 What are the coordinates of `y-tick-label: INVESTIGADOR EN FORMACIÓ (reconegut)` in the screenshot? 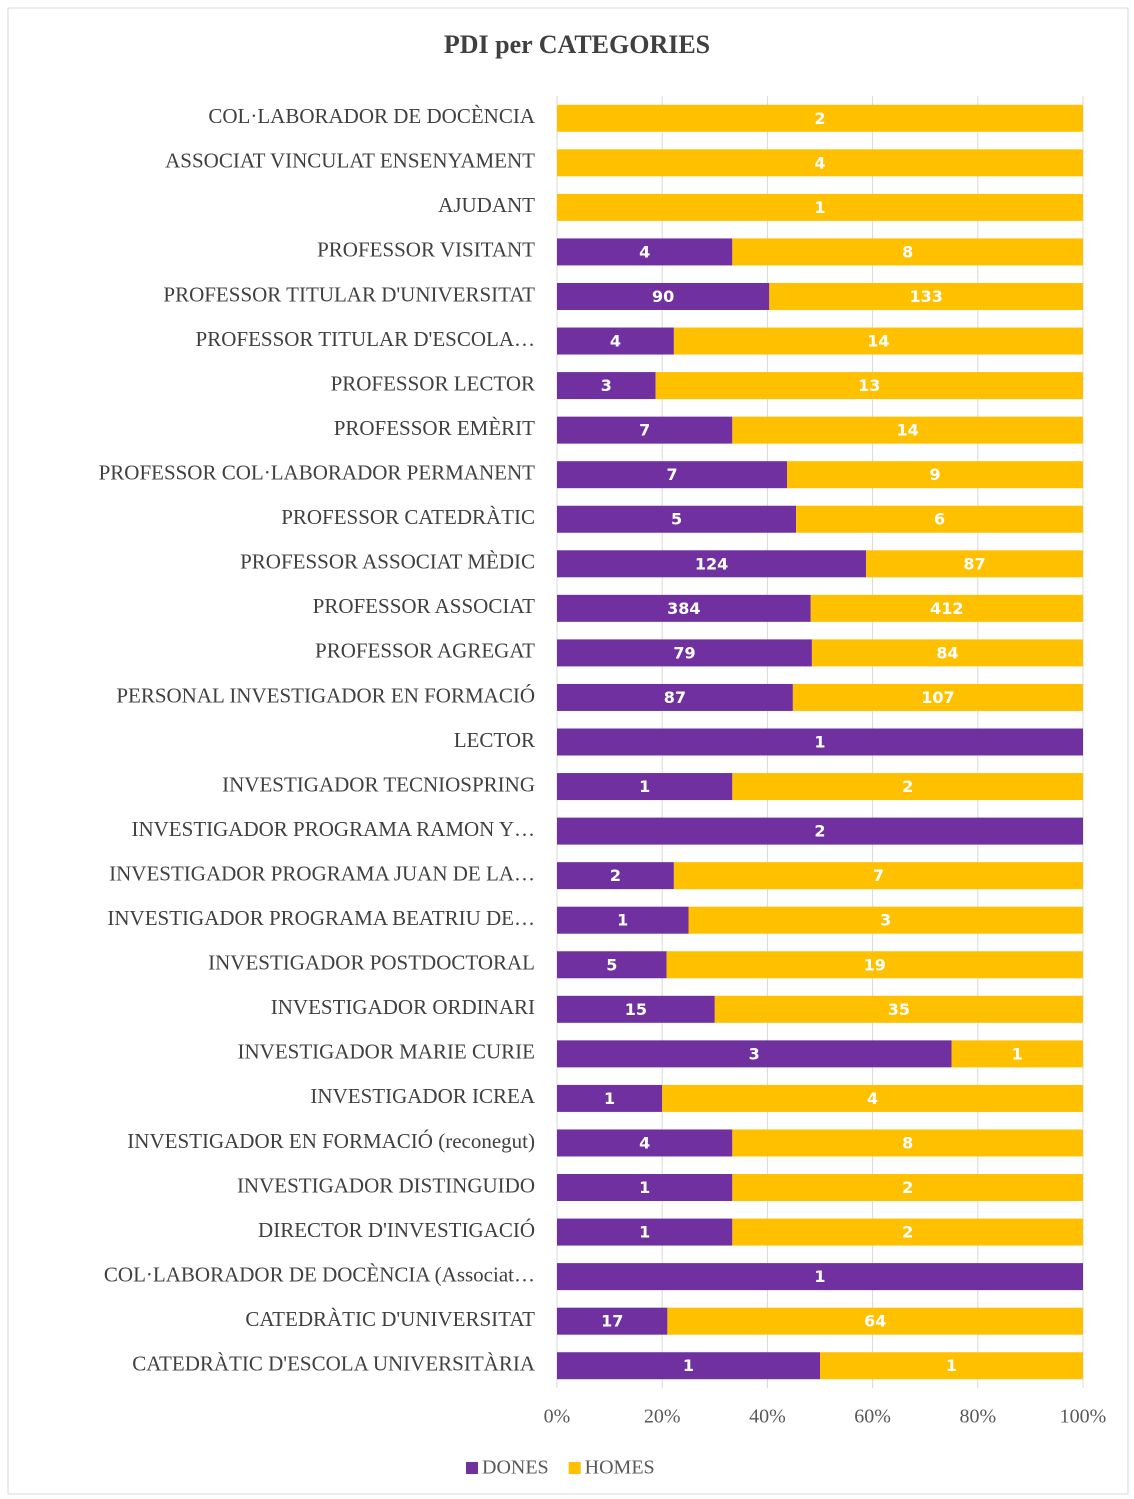 It's located at (331, 1141).